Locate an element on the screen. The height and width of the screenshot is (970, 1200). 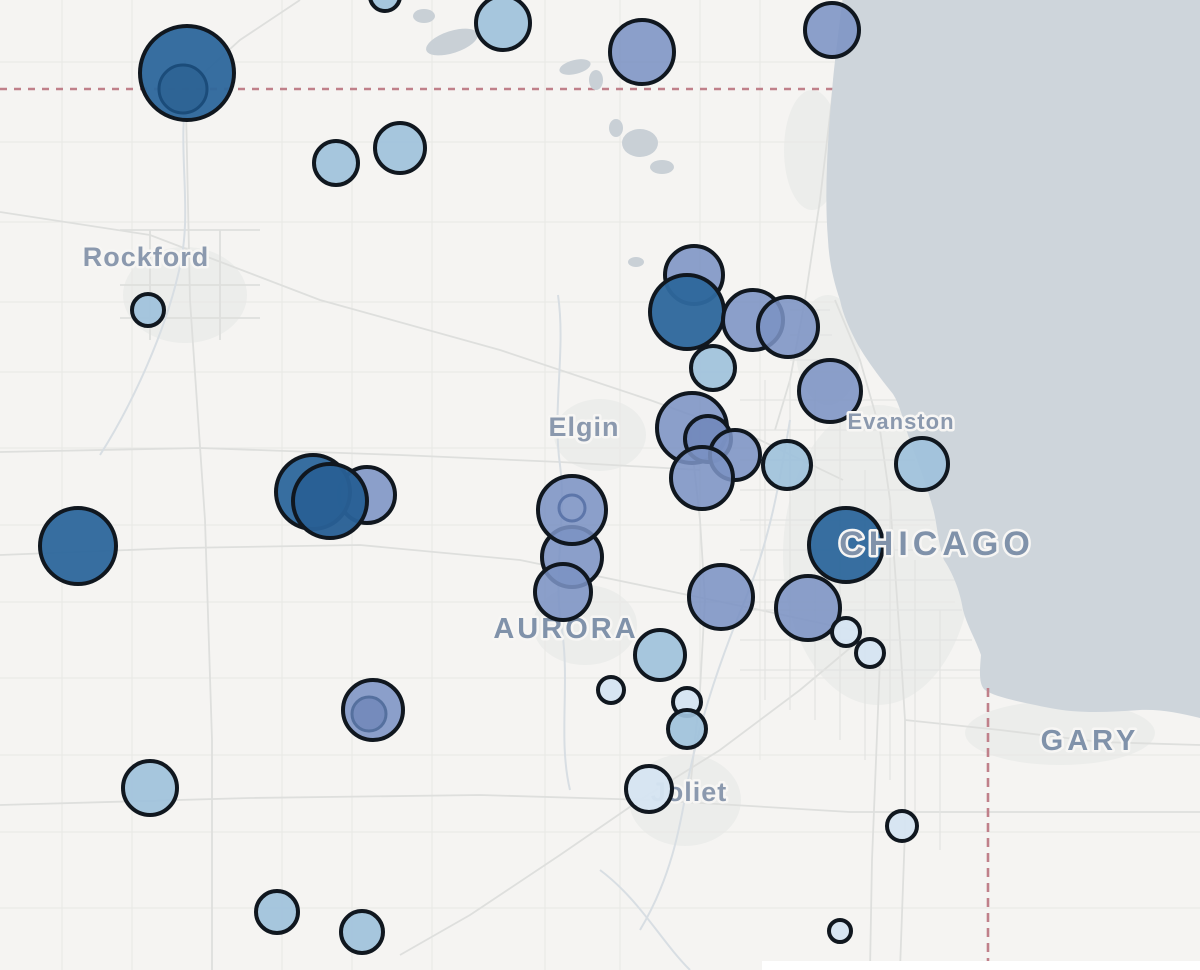
city-label-evanston: Evanston is located at coordinates (900, 421).